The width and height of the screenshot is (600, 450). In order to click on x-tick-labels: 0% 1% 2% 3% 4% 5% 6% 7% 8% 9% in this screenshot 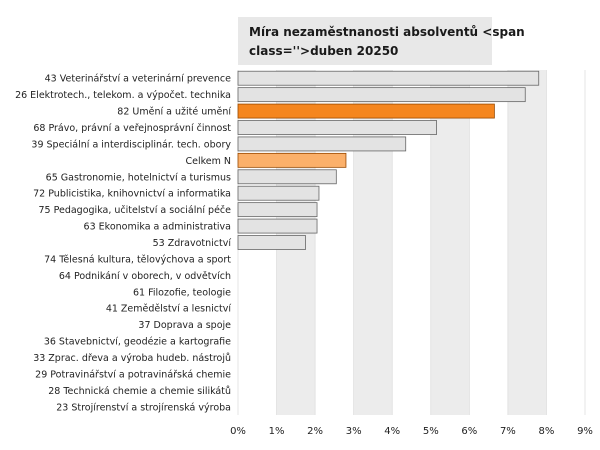, I will do `click(411, 431)`.